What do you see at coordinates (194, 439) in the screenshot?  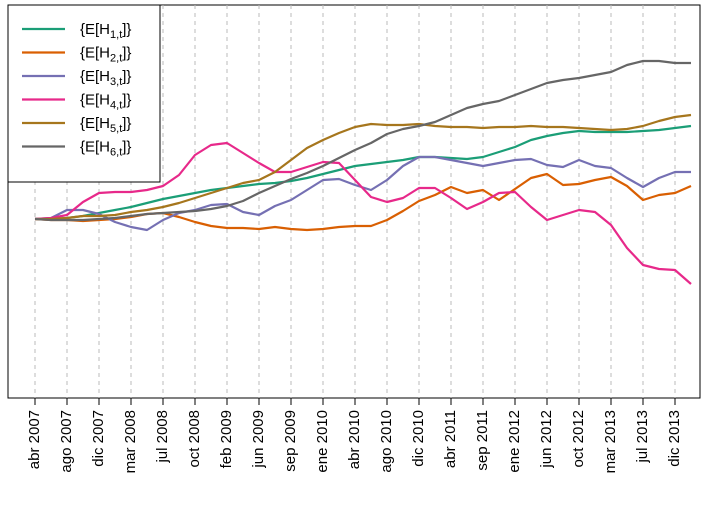 I see `x-tick-label: oct 2008` at bounding box center [194, 439].